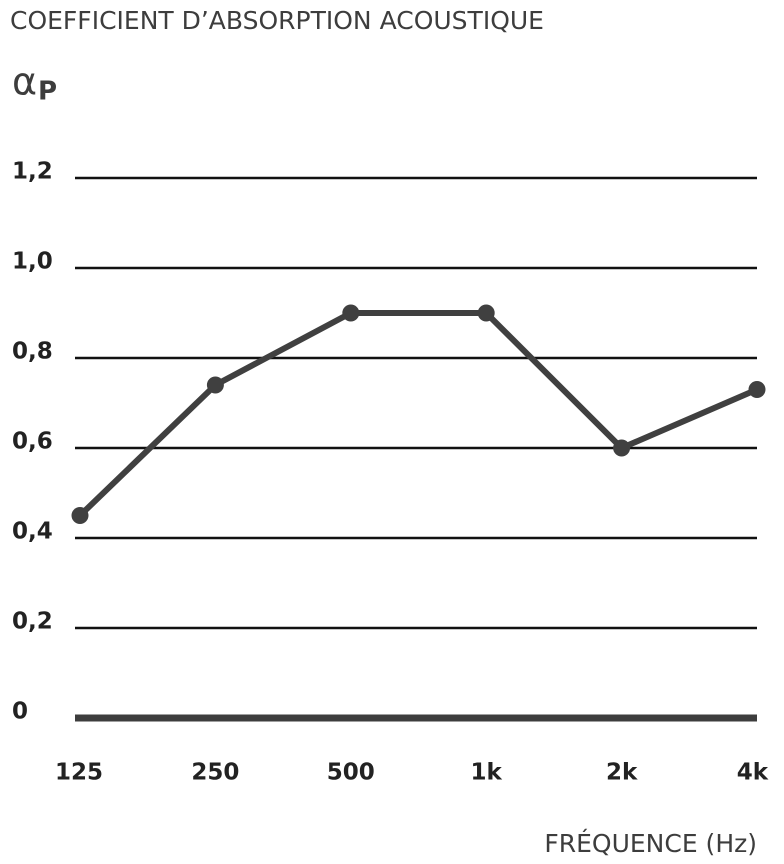  What do you see at coordinates (79, 773) in the screenshot?
I see `x-tick-label: 125` at bounding box center [79, 773].